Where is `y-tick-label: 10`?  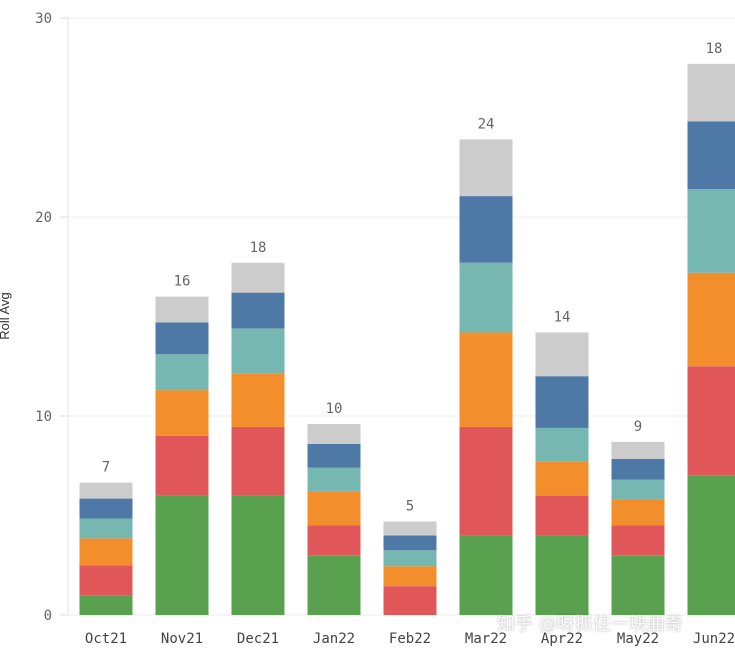 y-tick-label: 10 is located at coordinates (43, 417).